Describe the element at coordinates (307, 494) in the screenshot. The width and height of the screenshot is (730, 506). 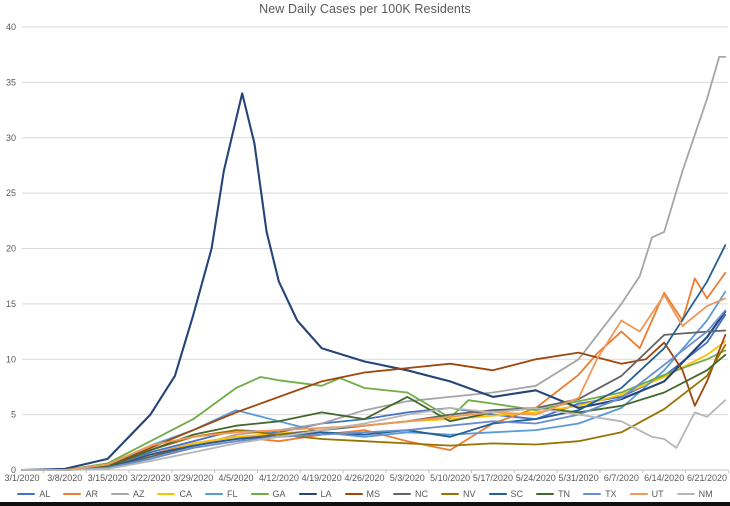
I see `legend-swatch-la` at that location.